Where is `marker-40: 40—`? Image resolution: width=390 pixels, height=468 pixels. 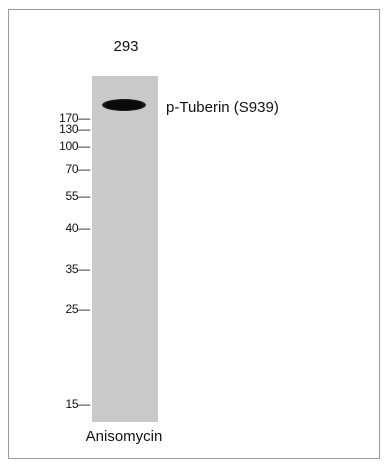 marker-40: 40— is located at coordinates (78, 228).